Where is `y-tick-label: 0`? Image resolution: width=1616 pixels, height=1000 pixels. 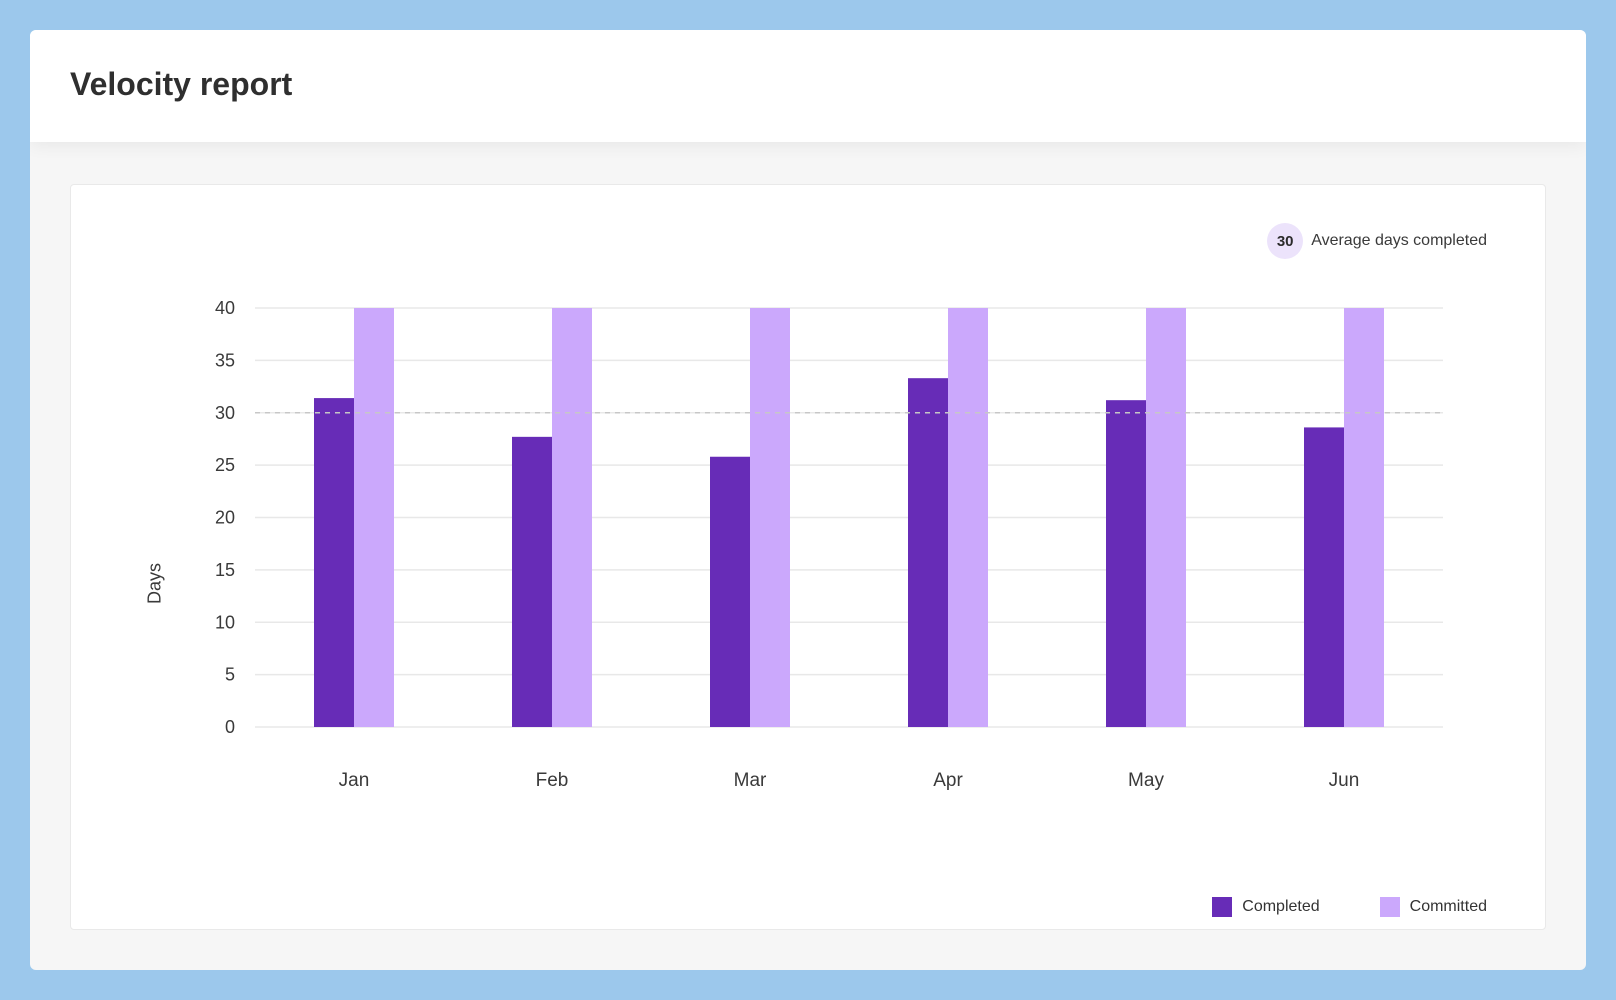
y-tick-label: 0 is located at coordinates (230, 727).